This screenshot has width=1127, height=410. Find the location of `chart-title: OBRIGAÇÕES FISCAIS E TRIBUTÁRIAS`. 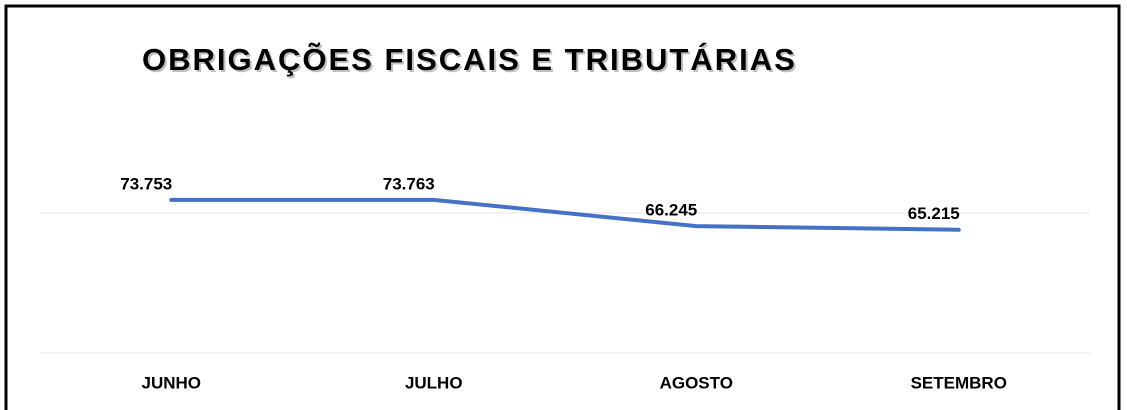

chart-title: OBRIGAÇÕES FISCAIS E TRIBUTÁRIAS is located at coordinates (469, 59).